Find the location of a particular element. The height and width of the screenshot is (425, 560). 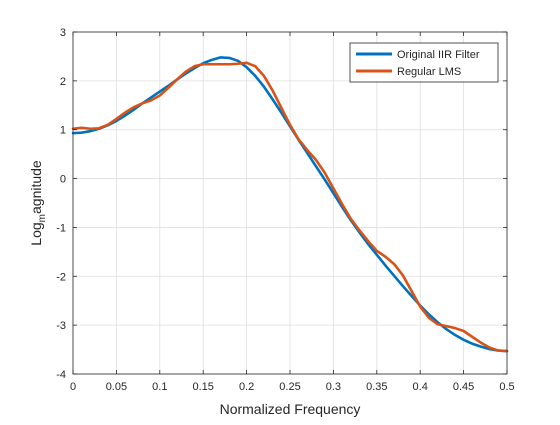

y-tick-label: 2 is located at coordinates (63, 82).